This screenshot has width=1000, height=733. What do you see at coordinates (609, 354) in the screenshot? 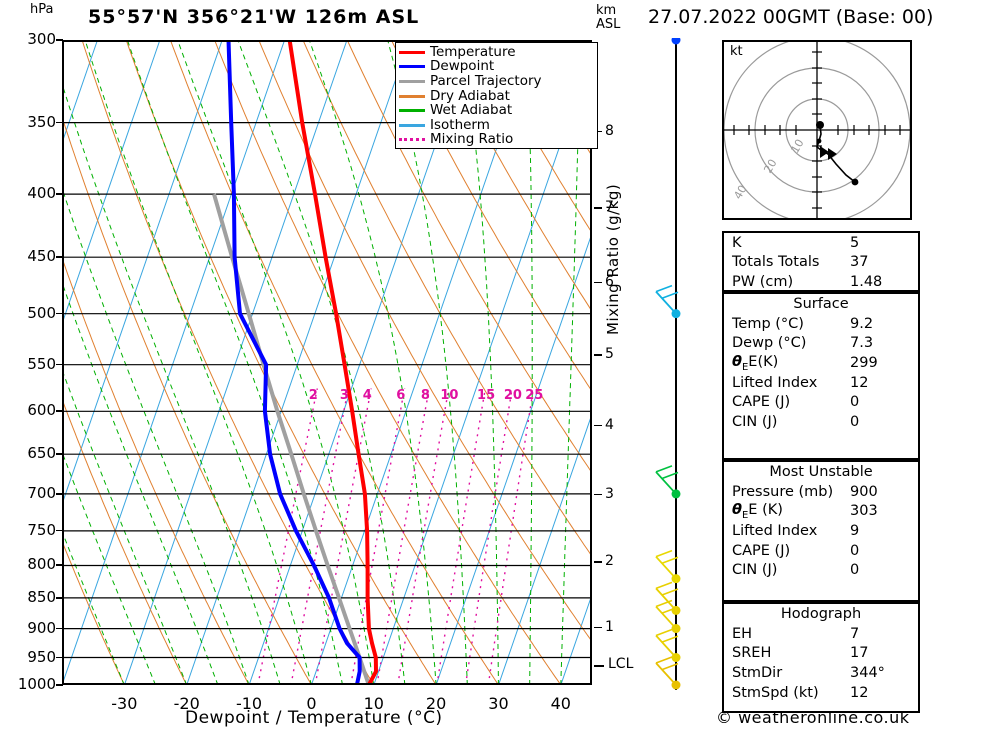
I see `height-tick-label: 5` at bounding box center [609, 354].